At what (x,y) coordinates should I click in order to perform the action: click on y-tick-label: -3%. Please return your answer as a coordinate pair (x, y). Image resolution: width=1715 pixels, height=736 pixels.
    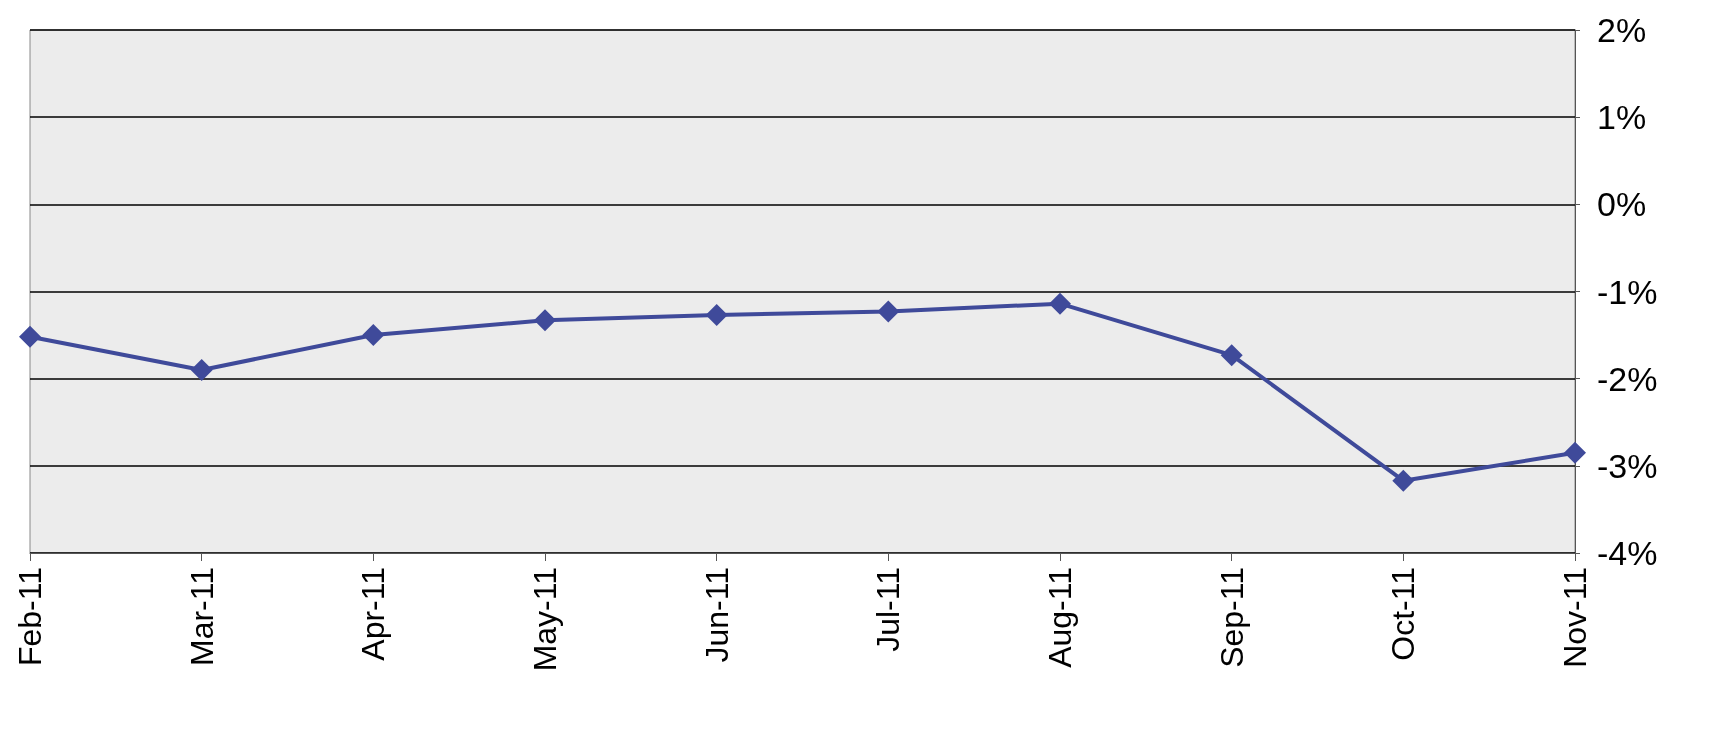
    Looking at the image, I should click on (1627, 465).